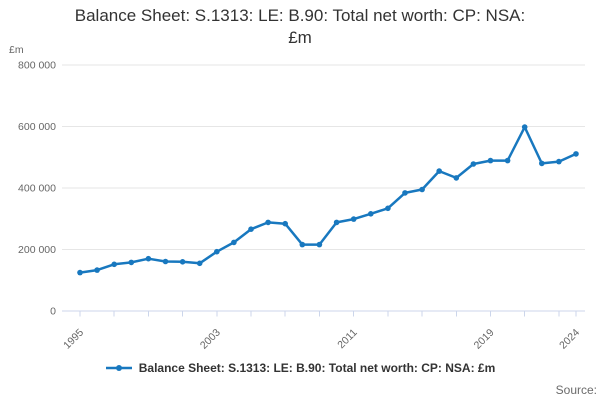  I want to click on source-label: Source:, so click(576, 390).